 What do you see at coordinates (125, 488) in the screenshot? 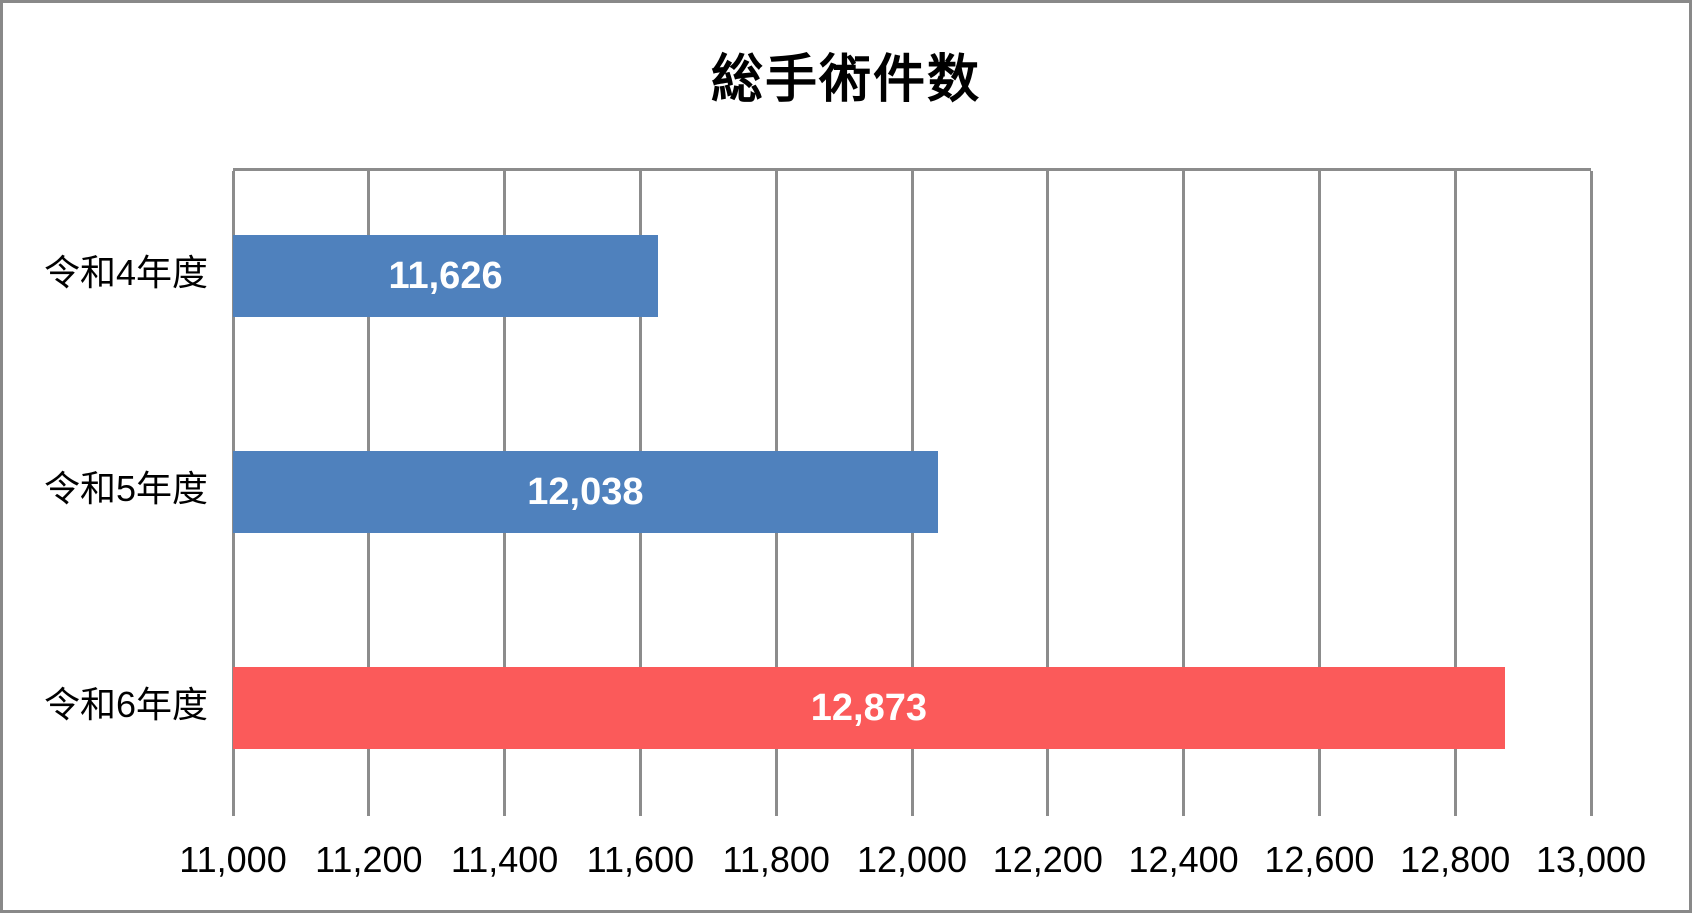
I see `category-label: 令和5年度` at bounding box center [125, 488].